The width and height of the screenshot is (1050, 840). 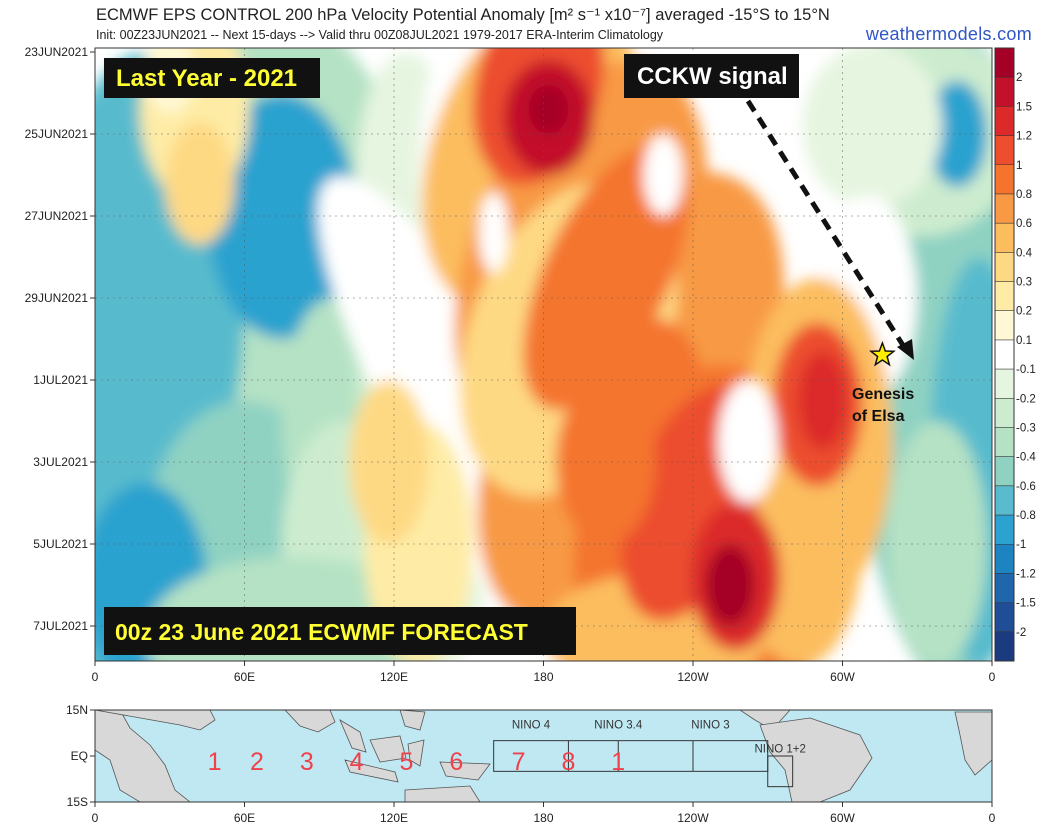 I want to click on phase-number: 6, so click(x=456, y=762).